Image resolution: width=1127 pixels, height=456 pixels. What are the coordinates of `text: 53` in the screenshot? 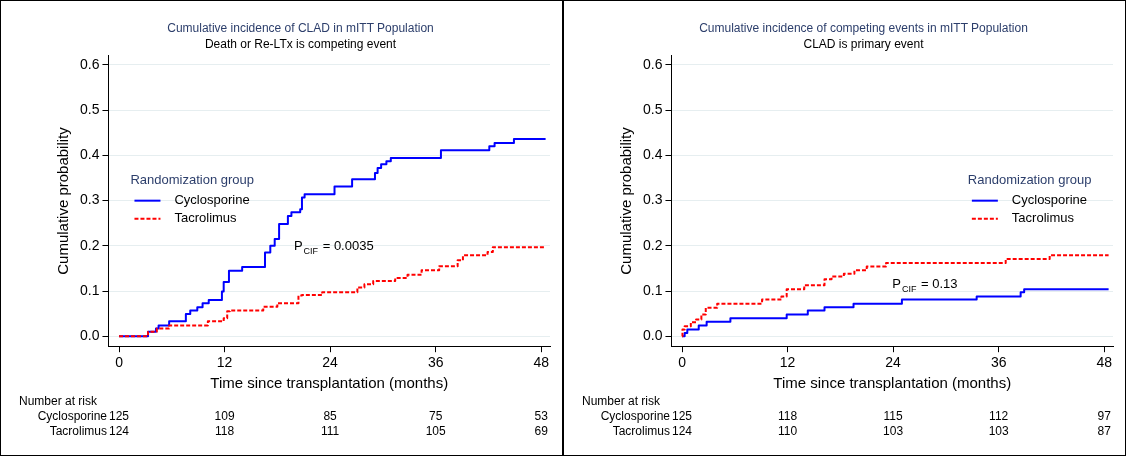 It's located at (541, 416).